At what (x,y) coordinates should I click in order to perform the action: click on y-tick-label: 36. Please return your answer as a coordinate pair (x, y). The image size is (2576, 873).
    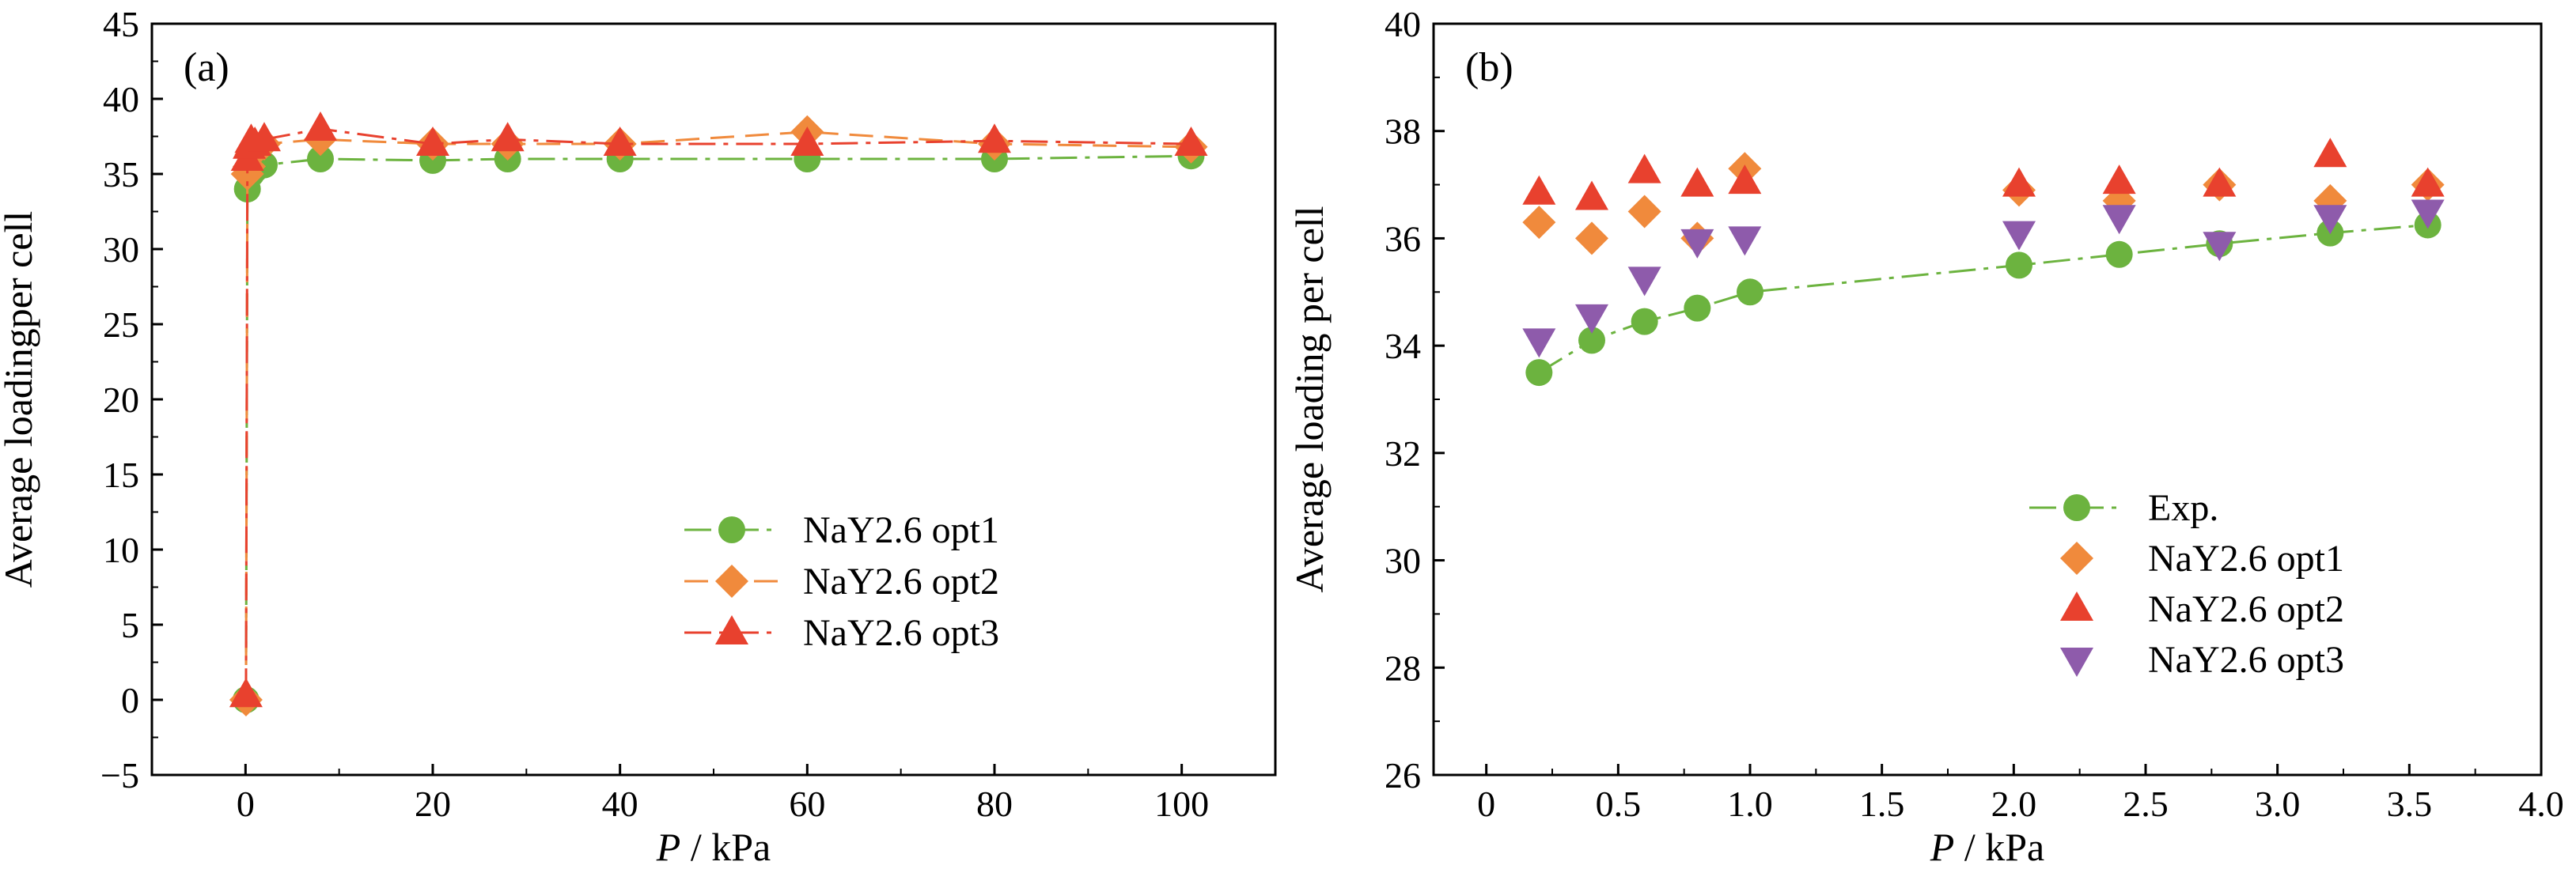
    Looking at the image, I should click on (1403, 238).